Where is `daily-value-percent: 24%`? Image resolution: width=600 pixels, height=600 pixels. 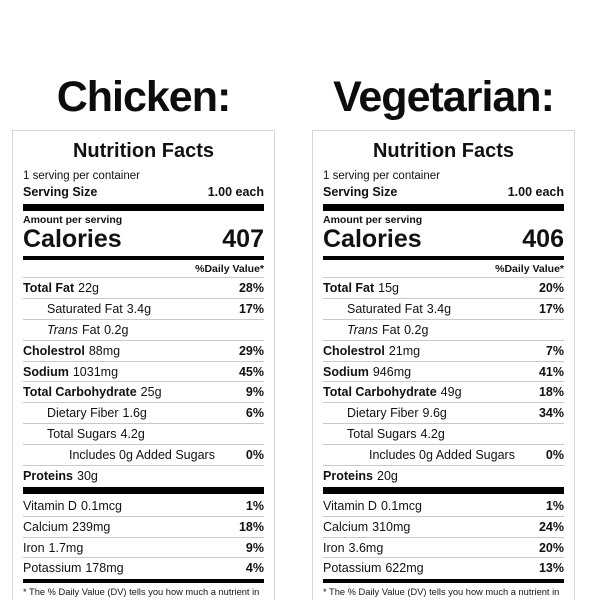
daily-value-percent: 24% is located at coordinates (551, 526).